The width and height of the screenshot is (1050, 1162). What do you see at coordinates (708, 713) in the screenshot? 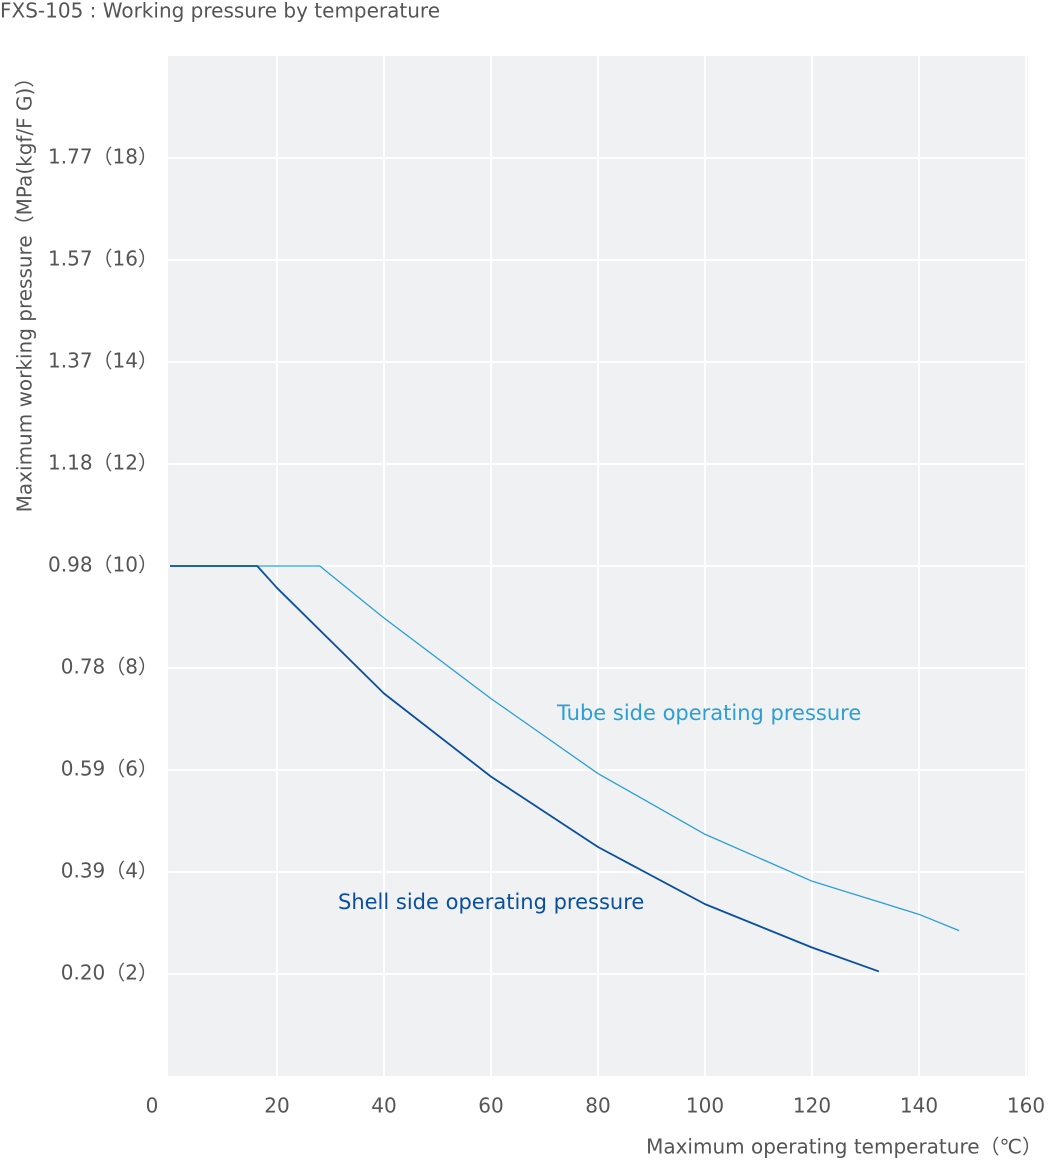
I see `series-label: Tube side operating pressure` at bounding box center [708, 713].